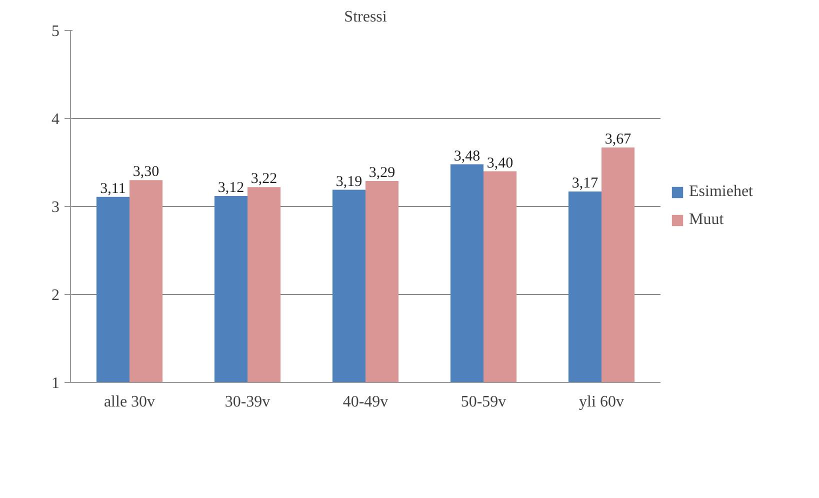 The height and width of the screenshot is (498, 819). Describe the element at coordinates (601, 402) in the screenshot. I see `x-tick-label: yli 60v` at that location.